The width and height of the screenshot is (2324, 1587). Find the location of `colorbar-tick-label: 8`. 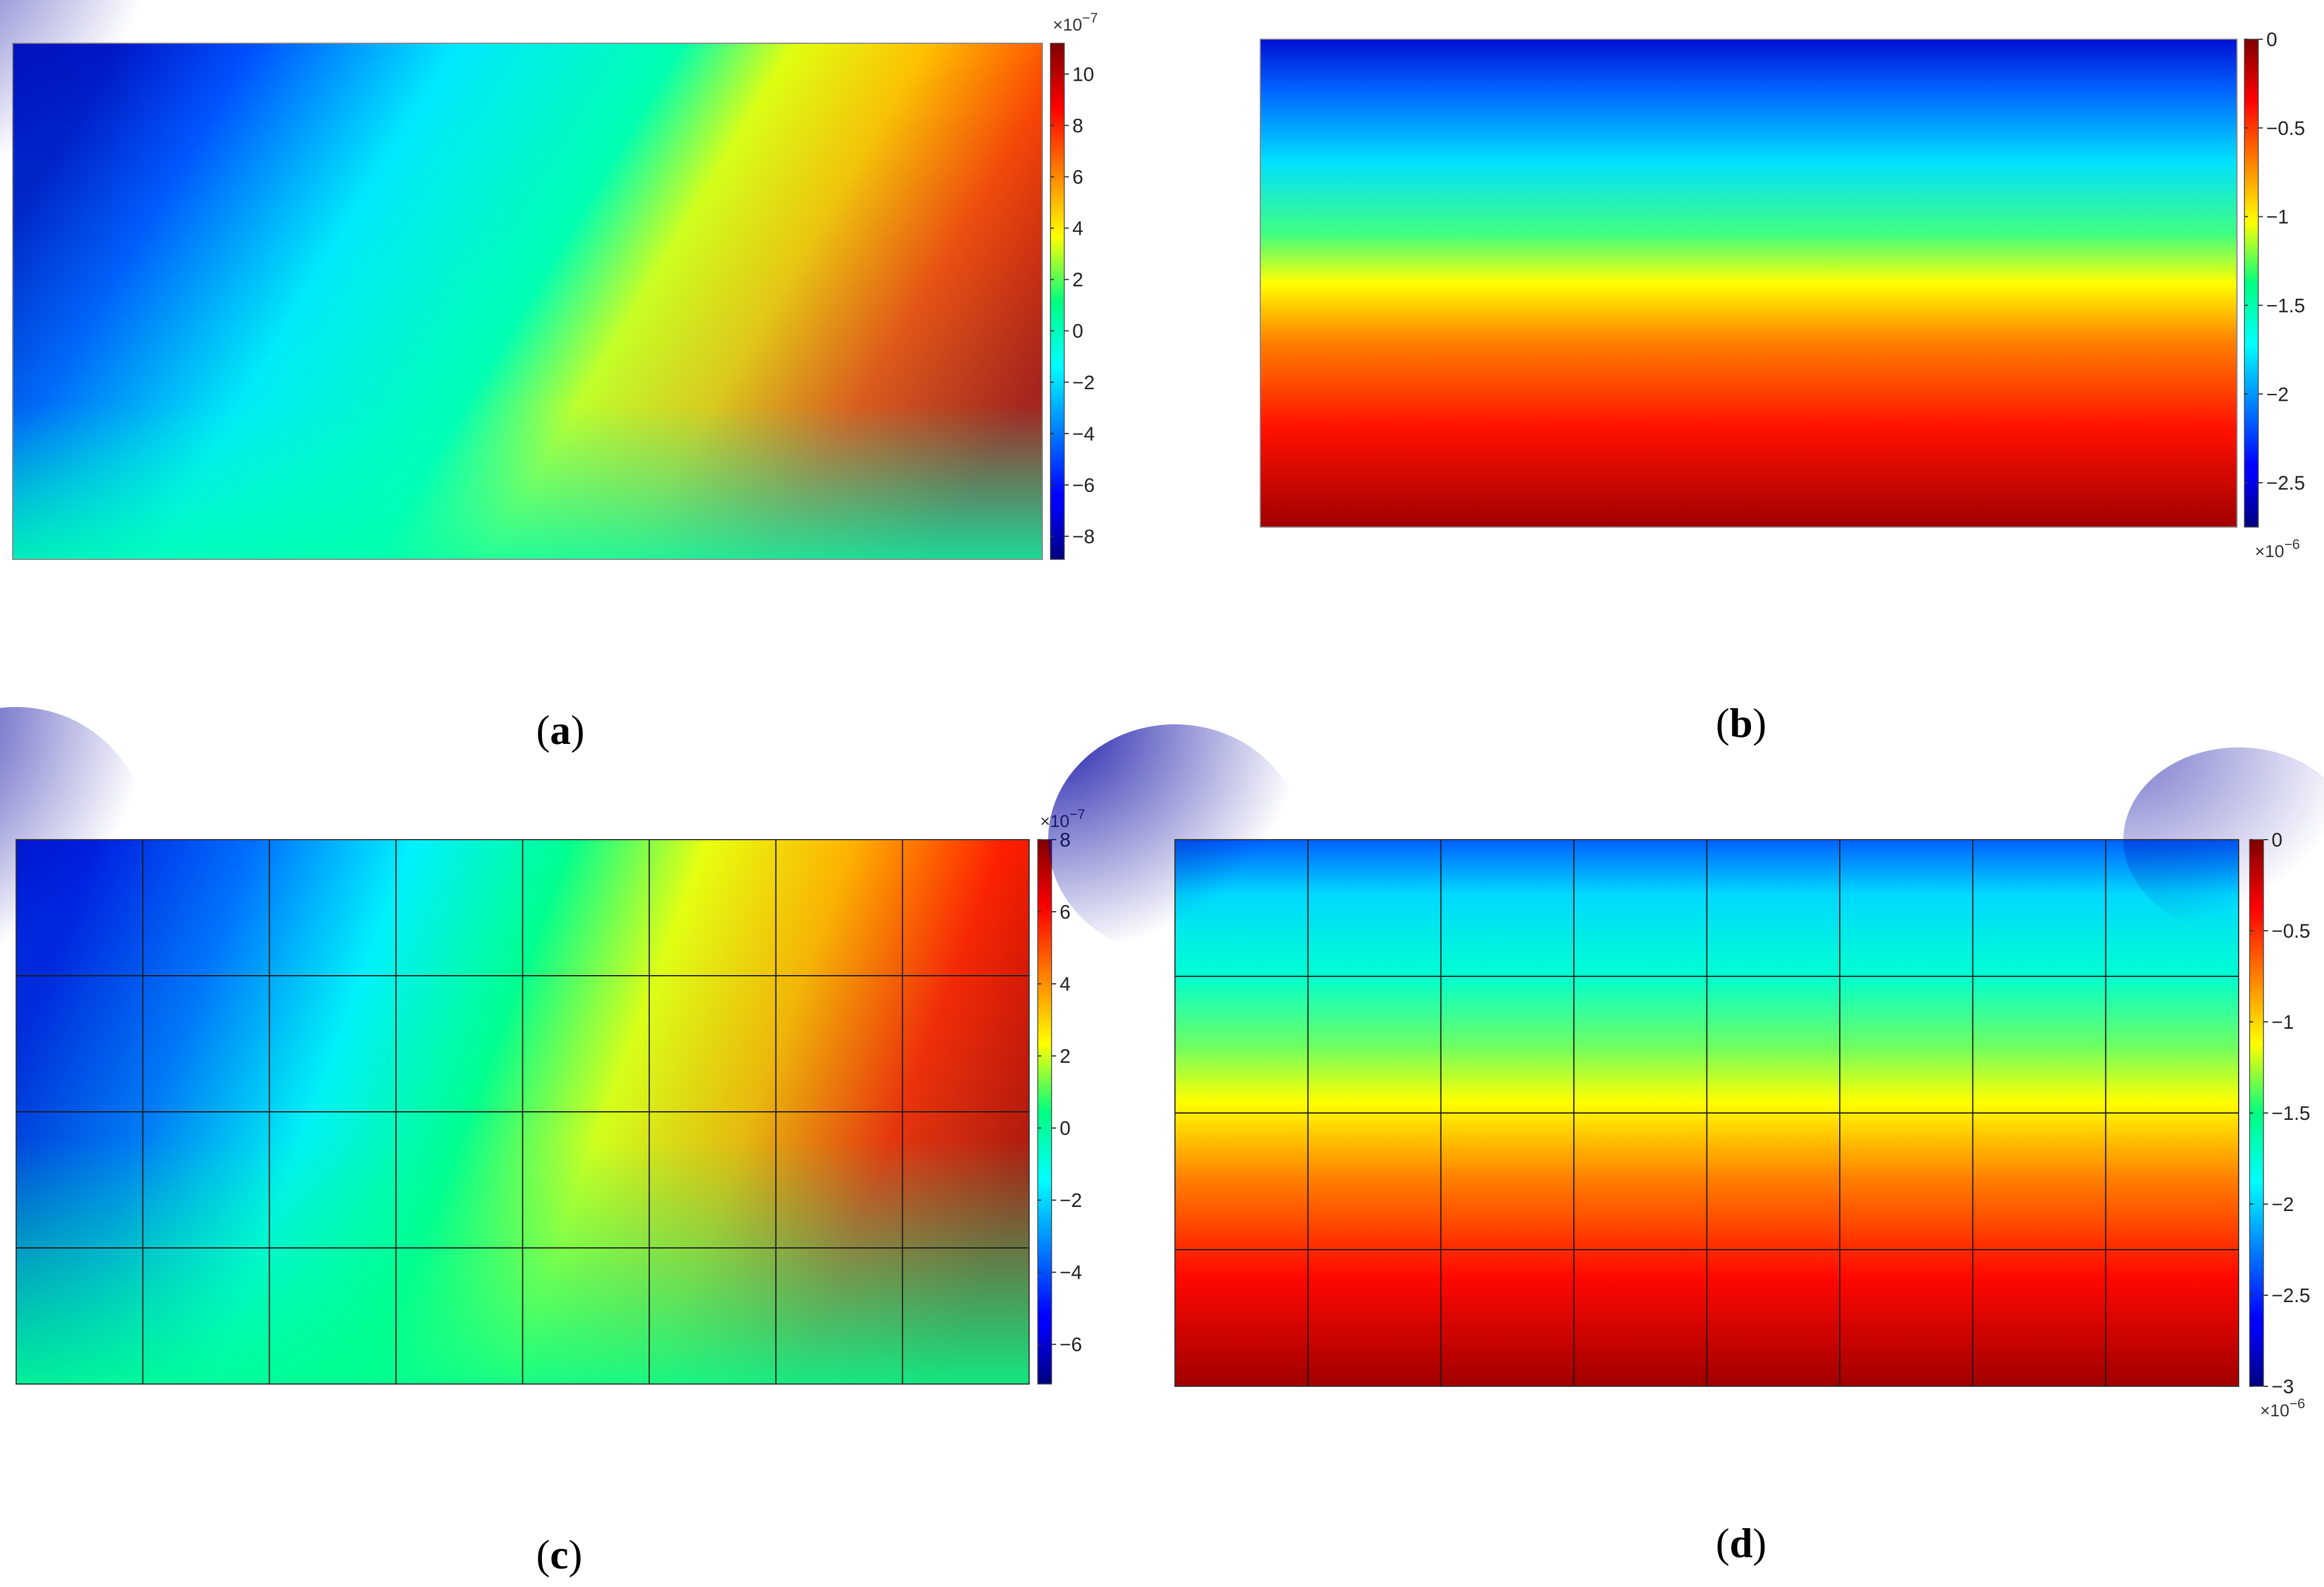

colorbar-tick-label: 8 is located at coordinates (1077, 126).